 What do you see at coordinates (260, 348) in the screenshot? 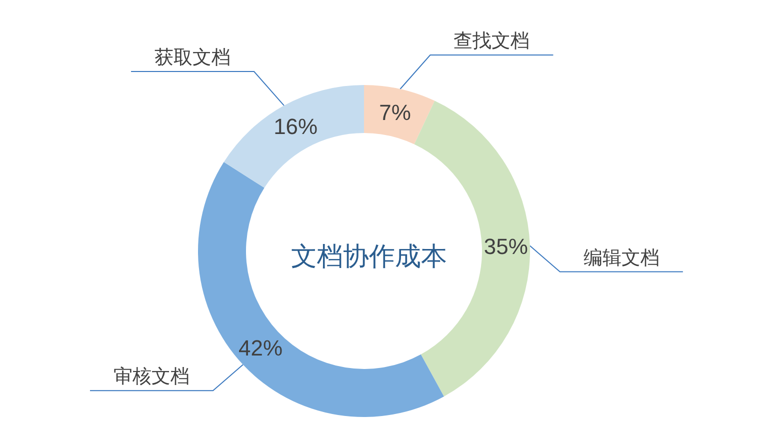
I see `data-label: 42%` at bounding box center [260, 348].